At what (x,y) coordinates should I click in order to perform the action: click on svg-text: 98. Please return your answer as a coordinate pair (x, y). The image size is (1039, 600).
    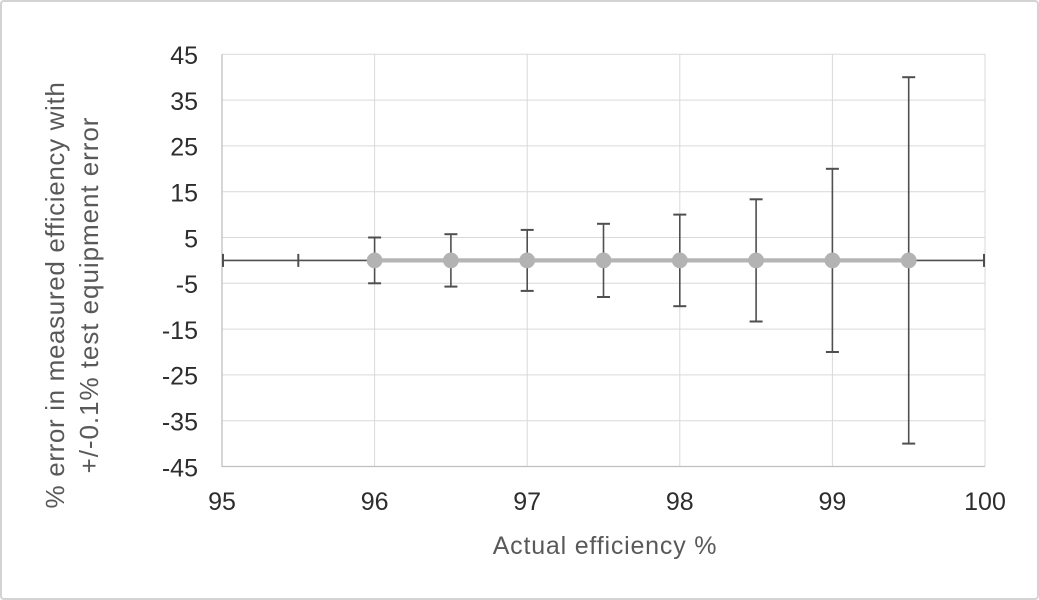
    Looking at the image, I should click on (680, 502).